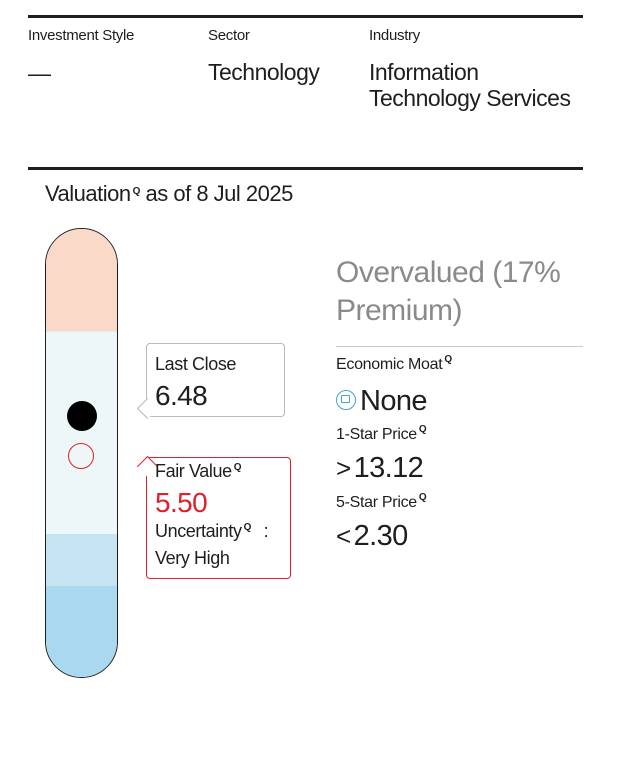 Image resolution: width=642 pixels, height=764 pixels. I want to click on gauge-band-undervalued-light, so click(81, 560).